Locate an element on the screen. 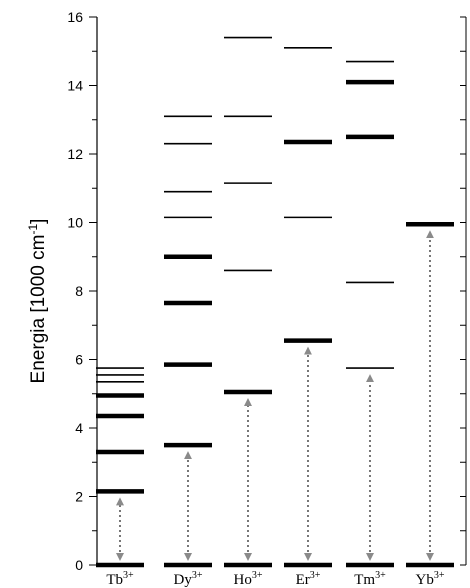 This screenshot has height=588, width=470. ion-label: Tm3+ is located at coordinates (370, 579).